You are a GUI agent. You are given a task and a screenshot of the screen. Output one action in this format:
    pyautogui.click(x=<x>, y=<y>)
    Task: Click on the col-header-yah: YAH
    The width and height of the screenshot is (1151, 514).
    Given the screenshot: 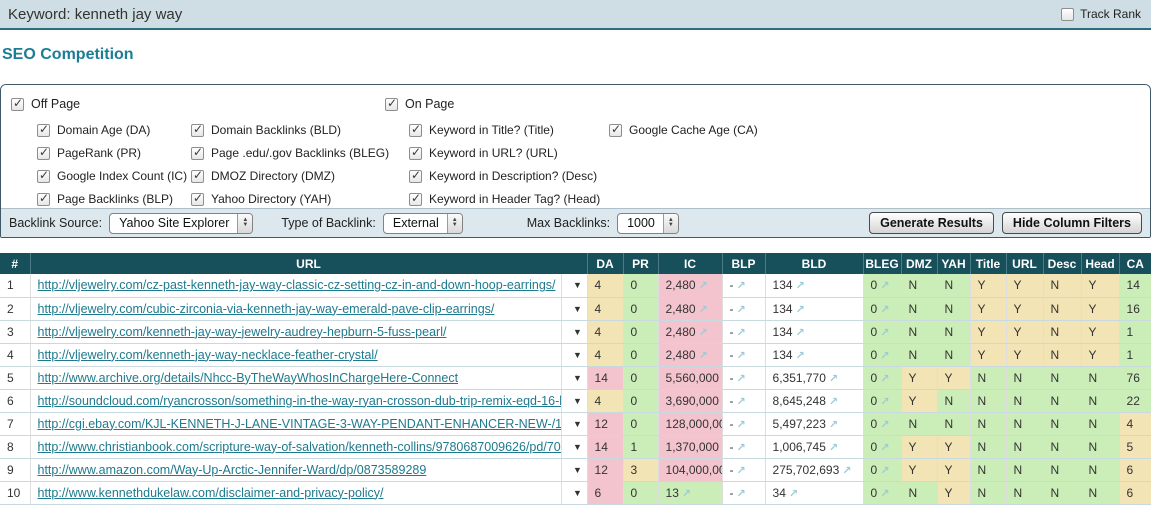 What is the action you would take?
    pyautogui.click(x=954, y=263)
    